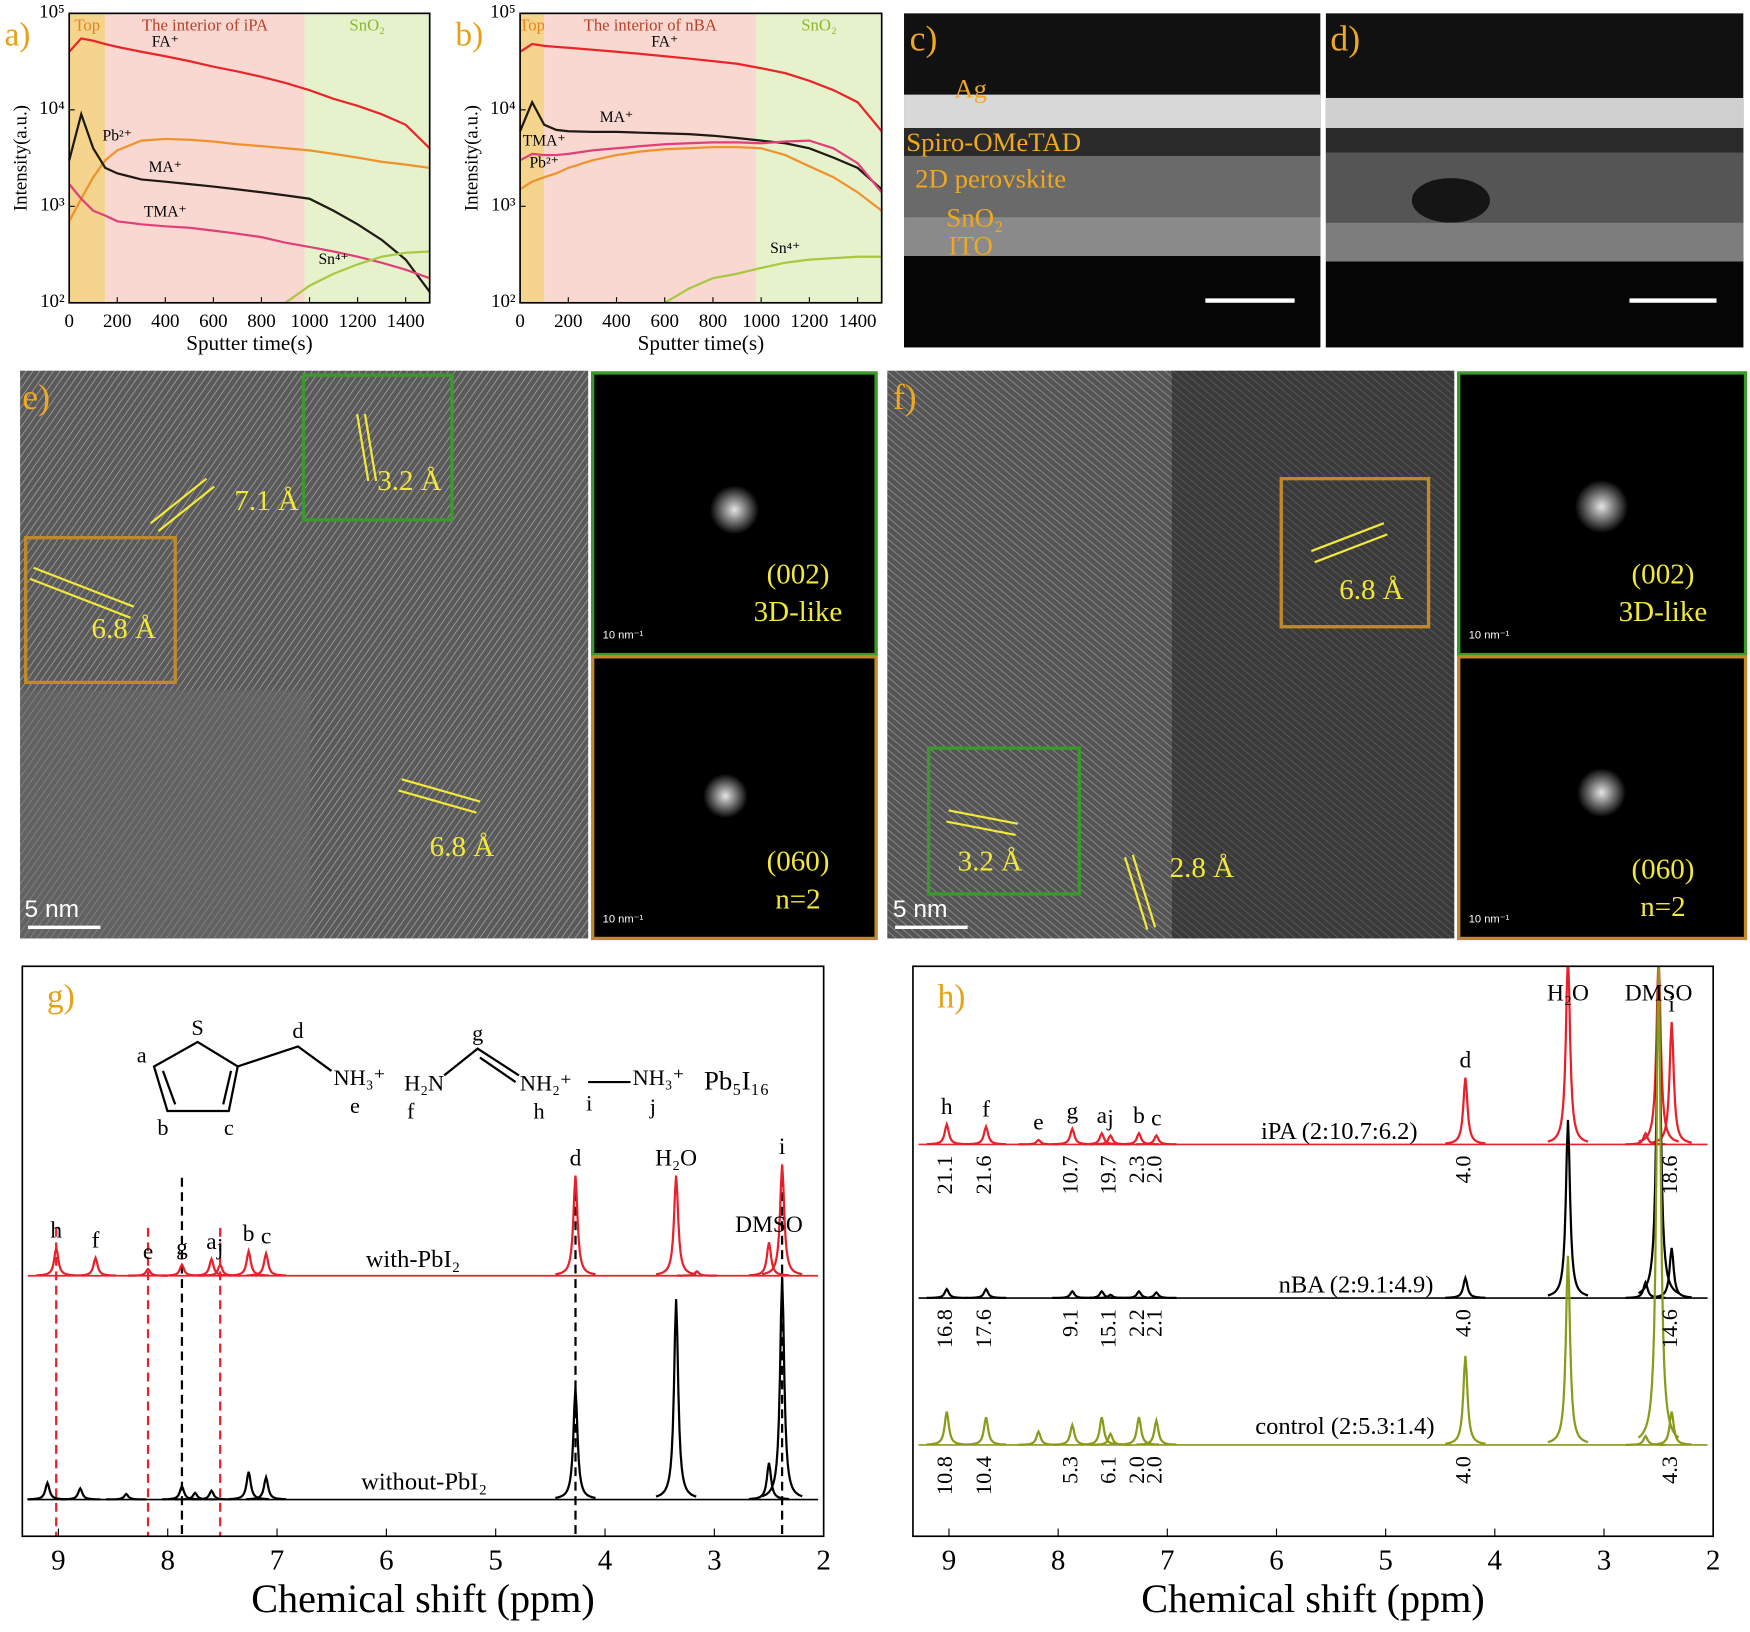 This screenshot has height=1632, width=1750. Describe the element at coordinates (165, 321) in the screenshot. I see `x-tick-label: 400` at that location.